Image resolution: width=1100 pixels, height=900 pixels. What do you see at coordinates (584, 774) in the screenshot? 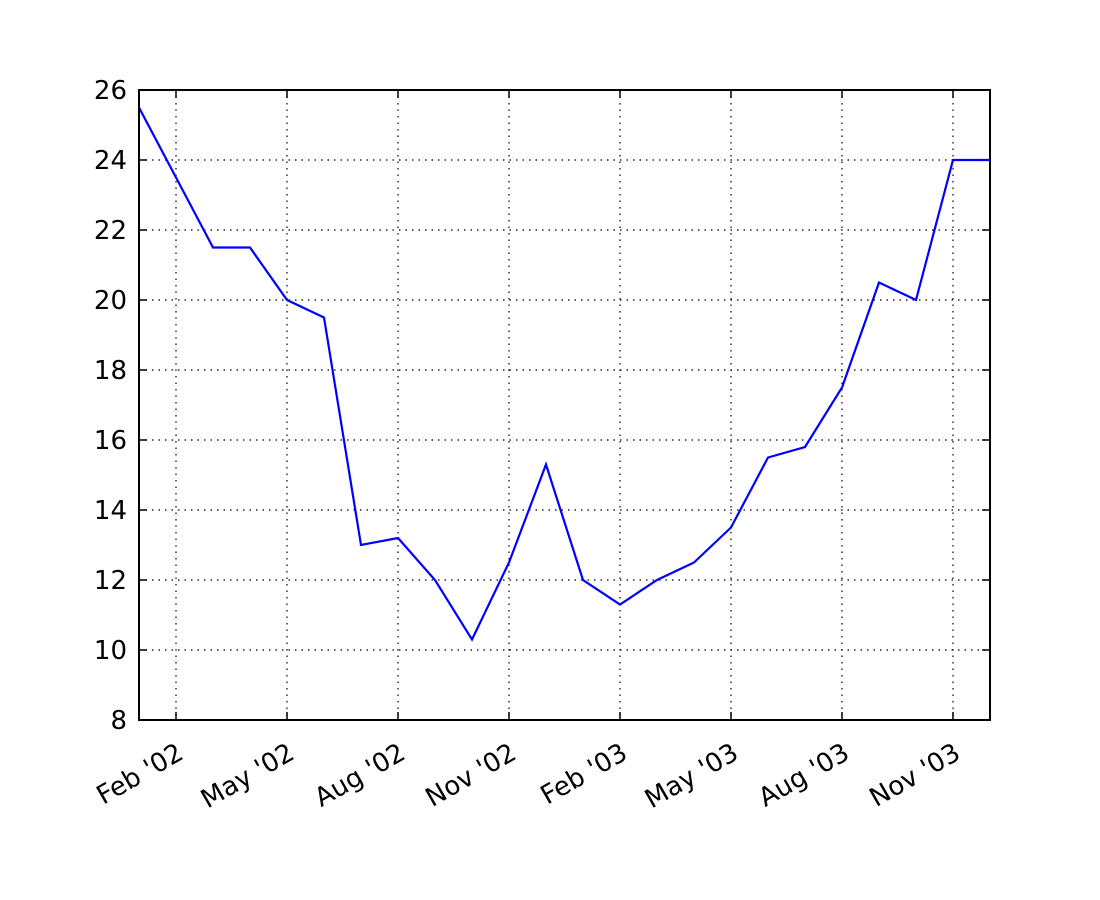
I see `x-tick-label: Feb '03` at bounding box center [584, 774].